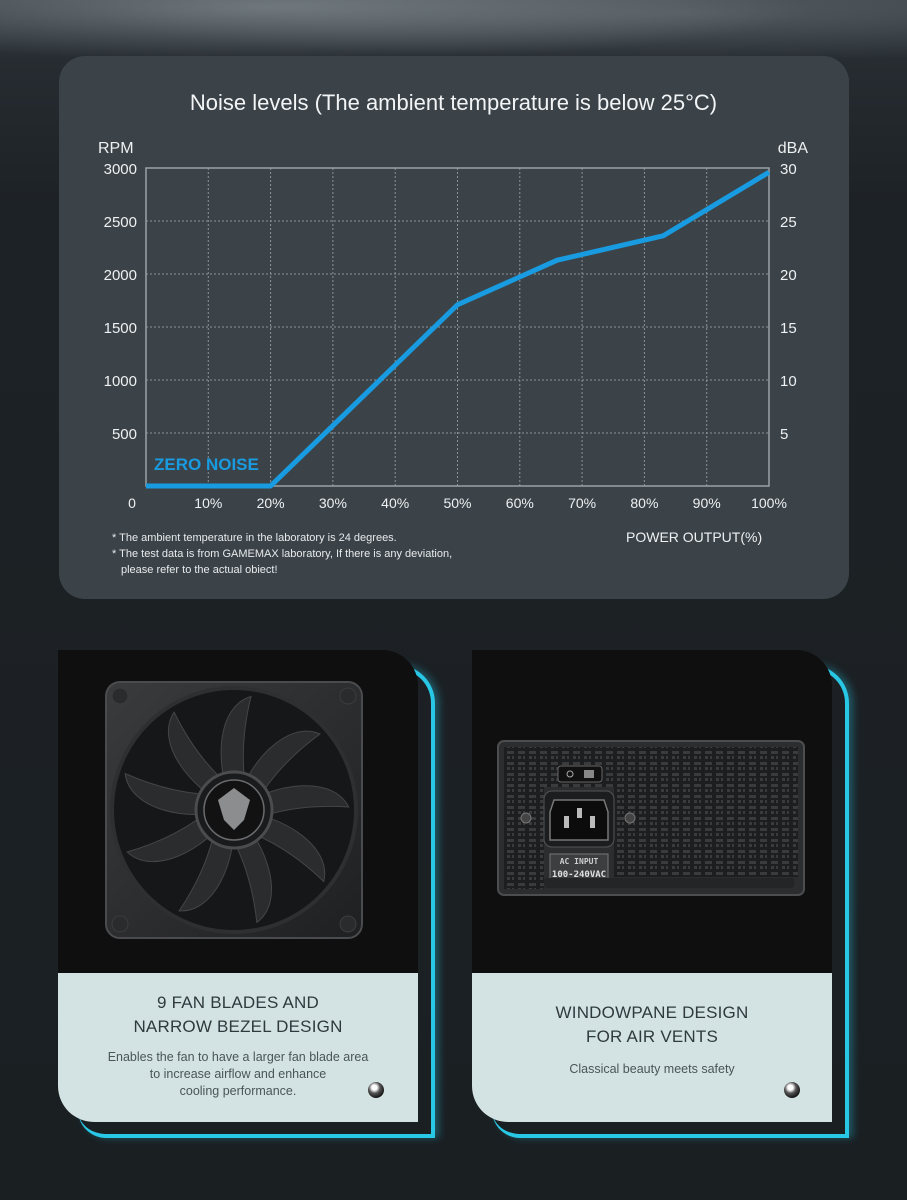  What do you see at coordinates (769, 503) in the screenshot?
I see `x-tick-label: 100%` at bounding box center [769, 503].